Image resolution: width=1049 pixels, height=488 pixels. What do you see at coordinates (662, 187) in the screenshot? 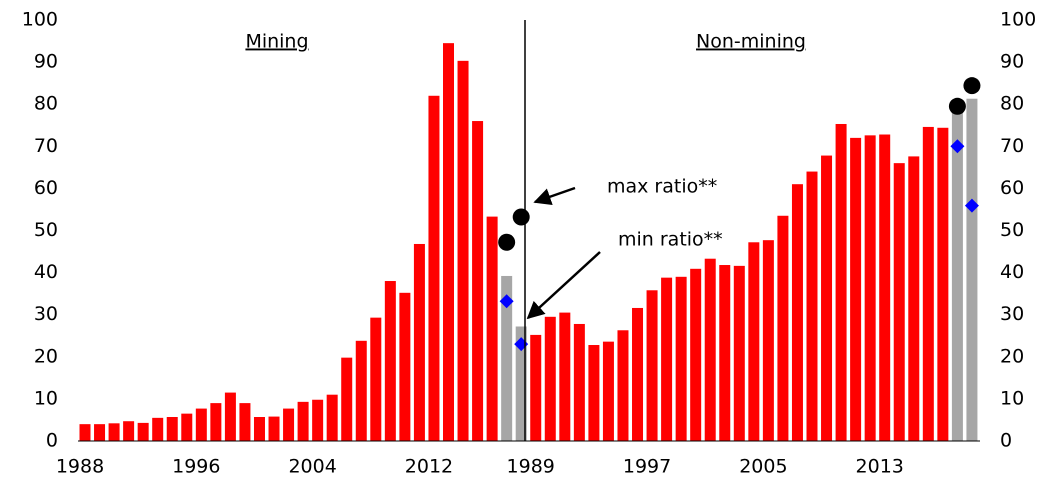
I see `annotation: max ratio**` at bounding box center [662, 187].